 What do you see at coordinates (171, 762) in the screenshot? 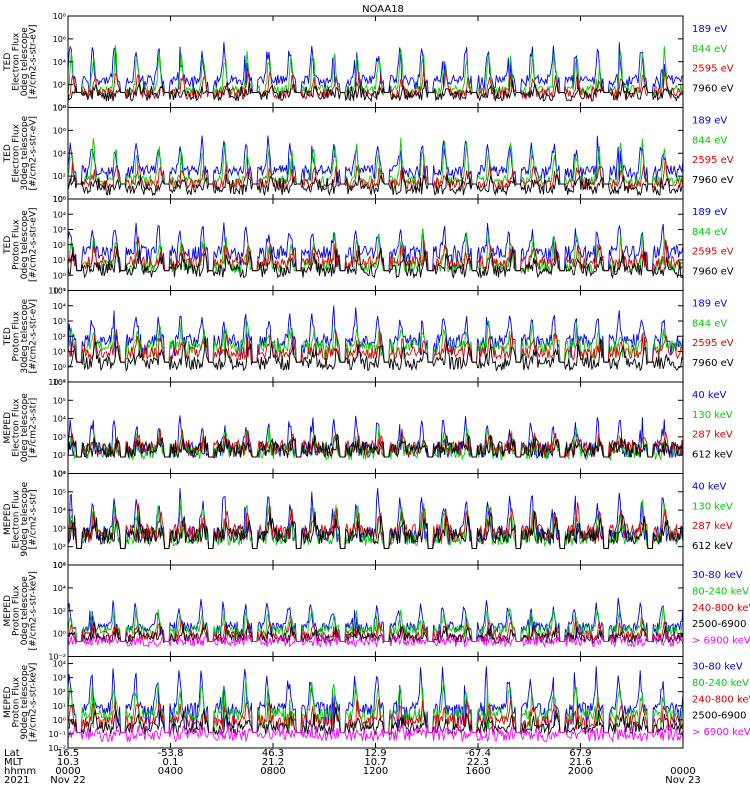
I see `x-tick-label: 0.1` at bounding box center [171, 762].